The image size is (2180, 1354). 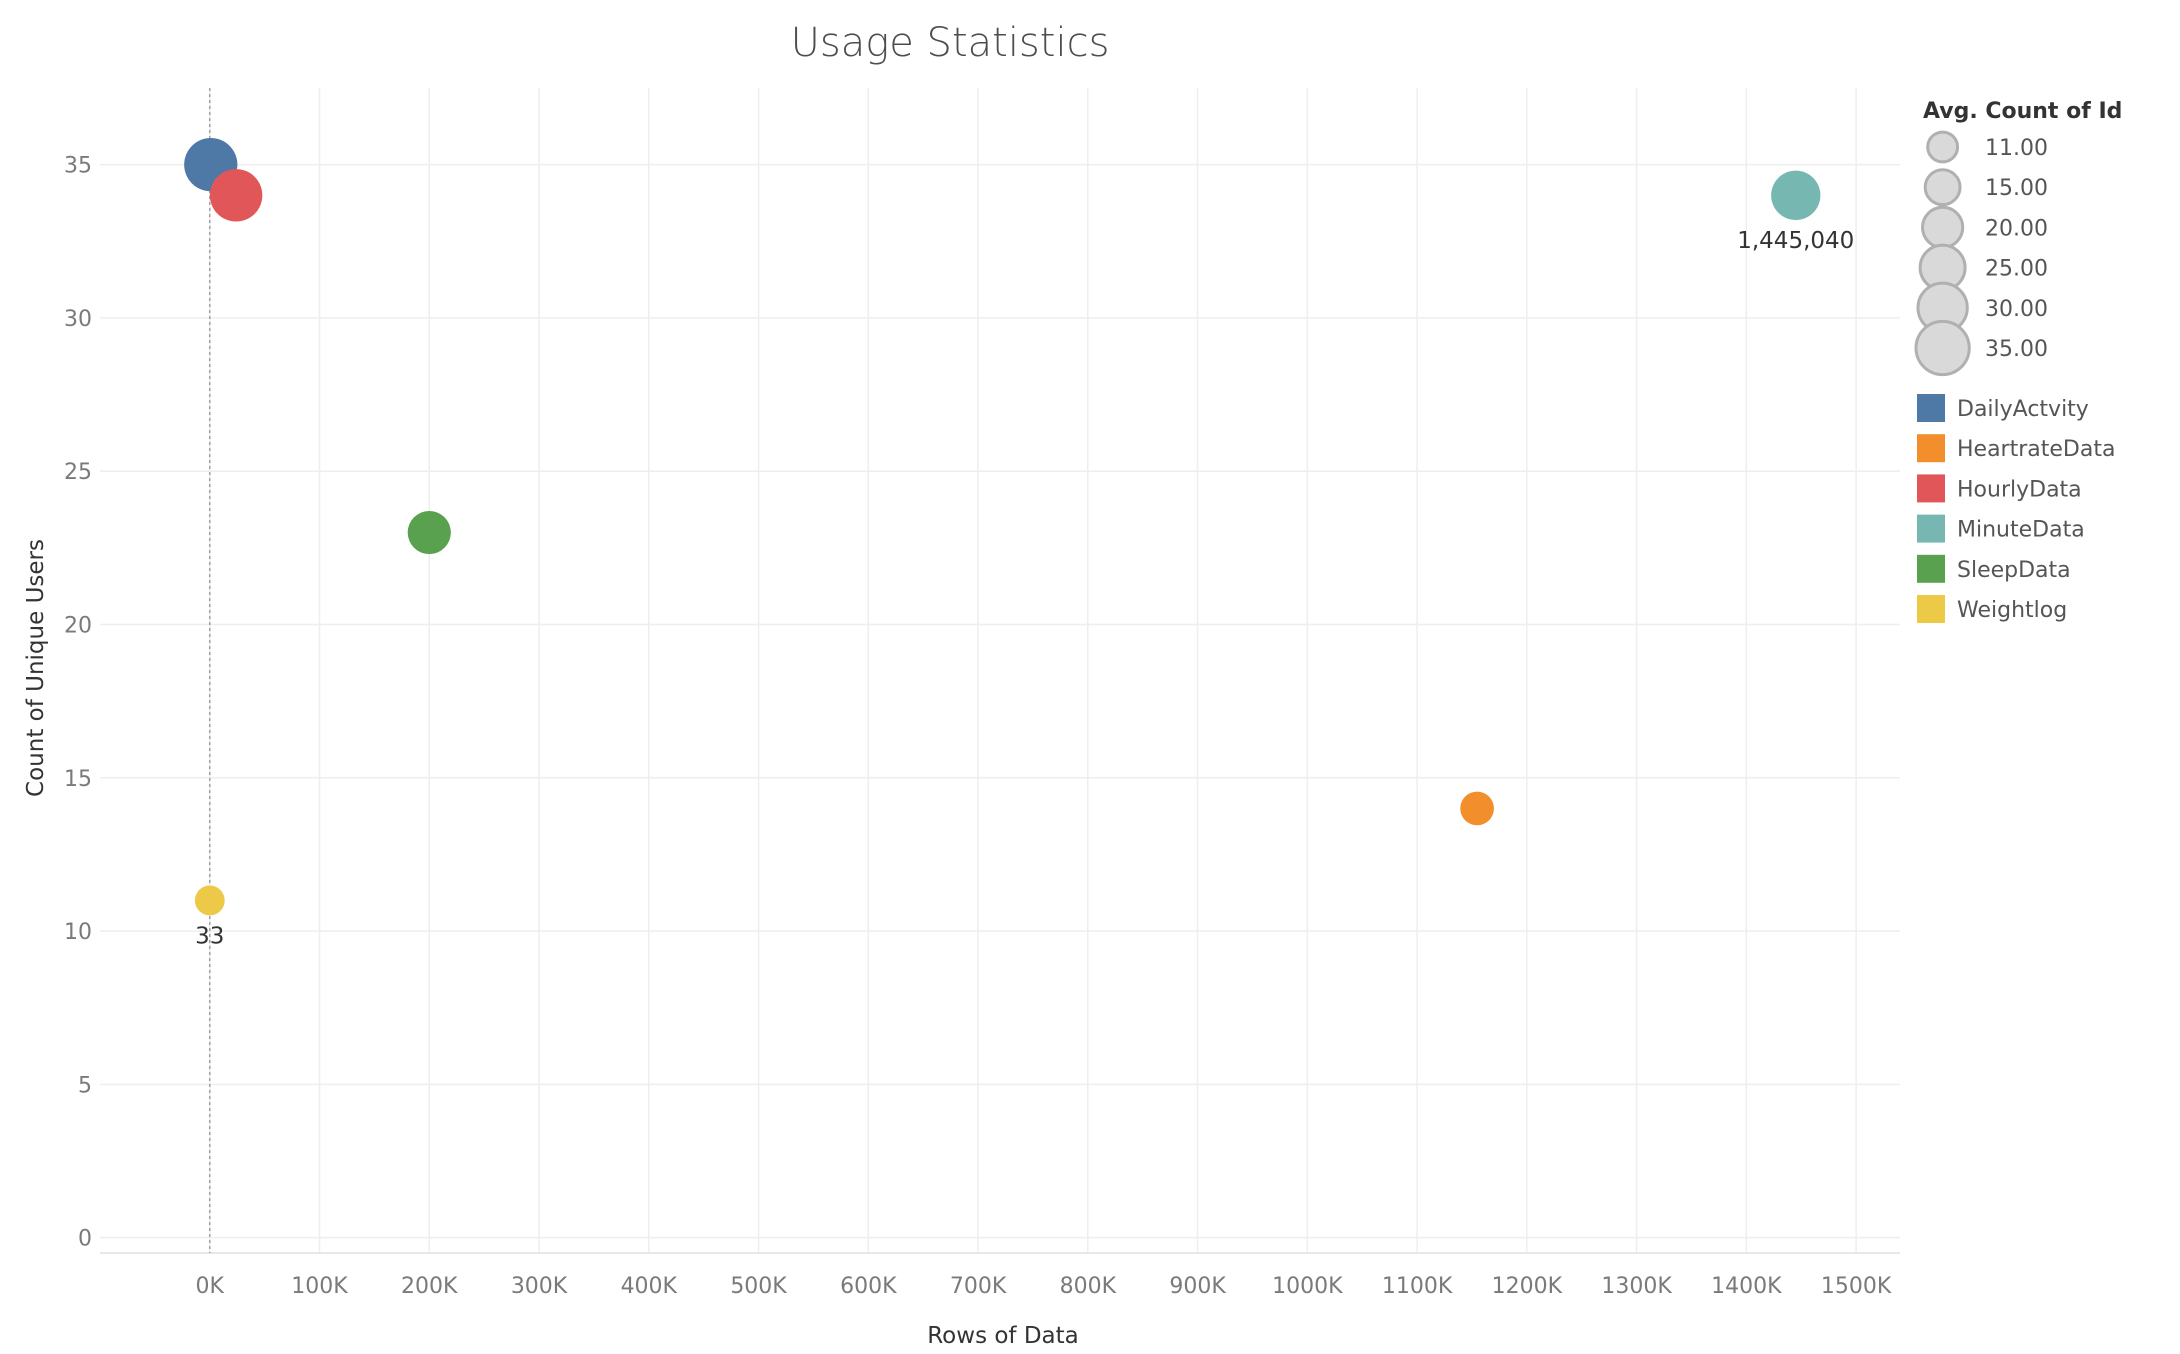 What do you see at coordinates (78, 166) in the screenshot?
I see `y-tick-label: 35` at bounding box center [78, 166].